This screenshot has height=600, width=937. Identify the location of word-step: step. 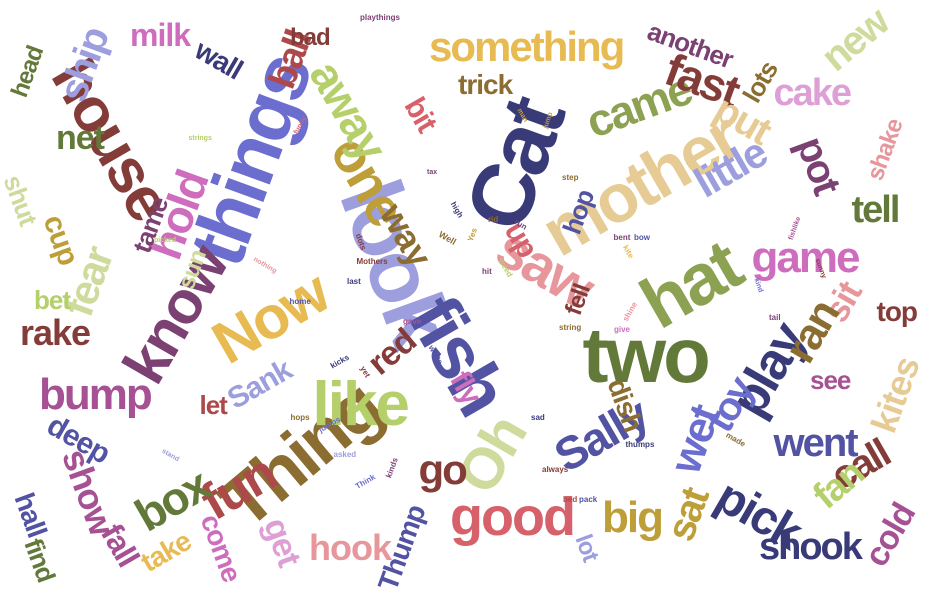
(570, 177).